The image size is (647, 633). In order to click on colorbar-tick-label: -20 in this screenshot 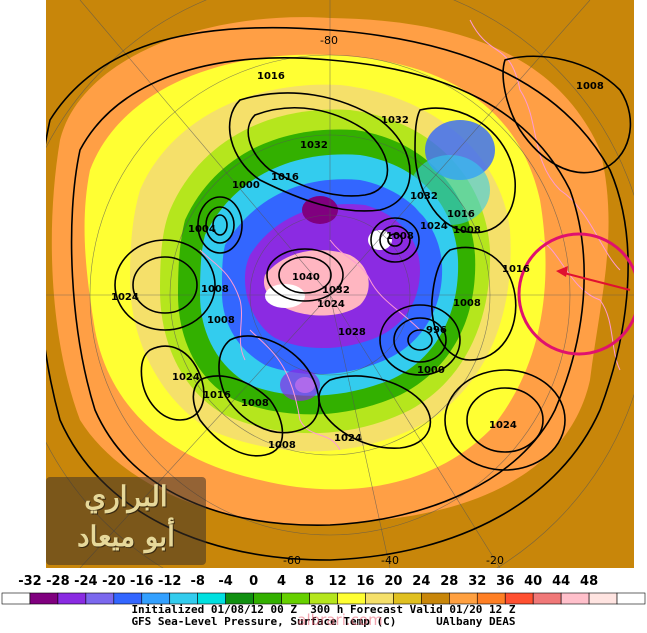, I will do `click(114, 581)`.